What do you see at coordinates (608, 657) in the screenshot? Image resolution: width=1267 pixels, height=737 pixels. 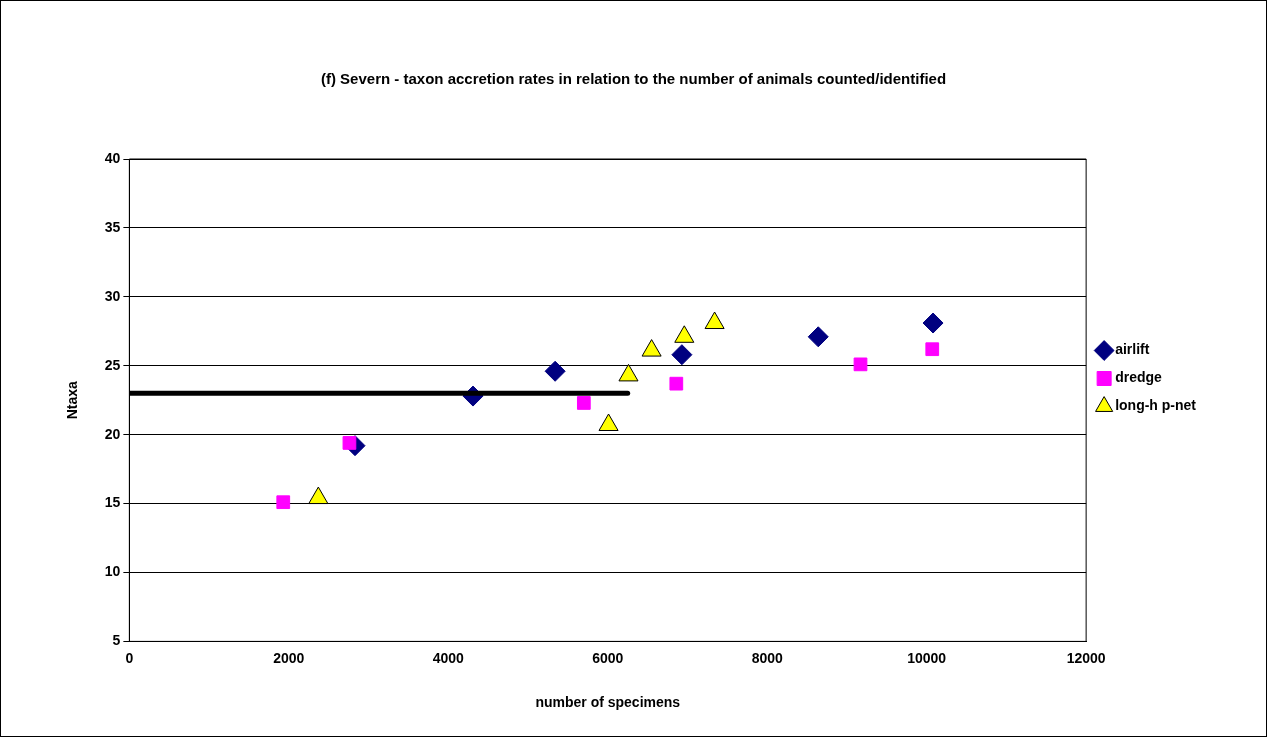 I see `x-tick-label: 6000` at bounding box center [608, 657].